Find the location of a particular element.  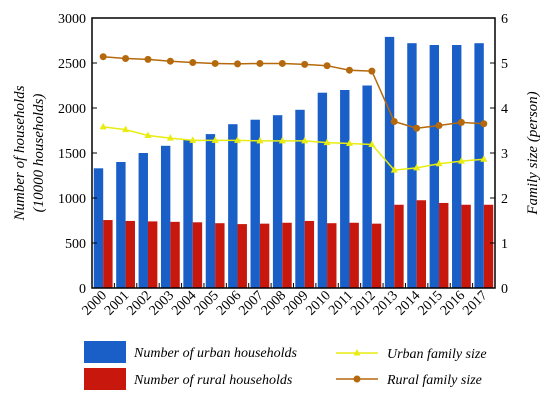

bar-number-of-rural-households-2009 is located at coordinates (309, 254).